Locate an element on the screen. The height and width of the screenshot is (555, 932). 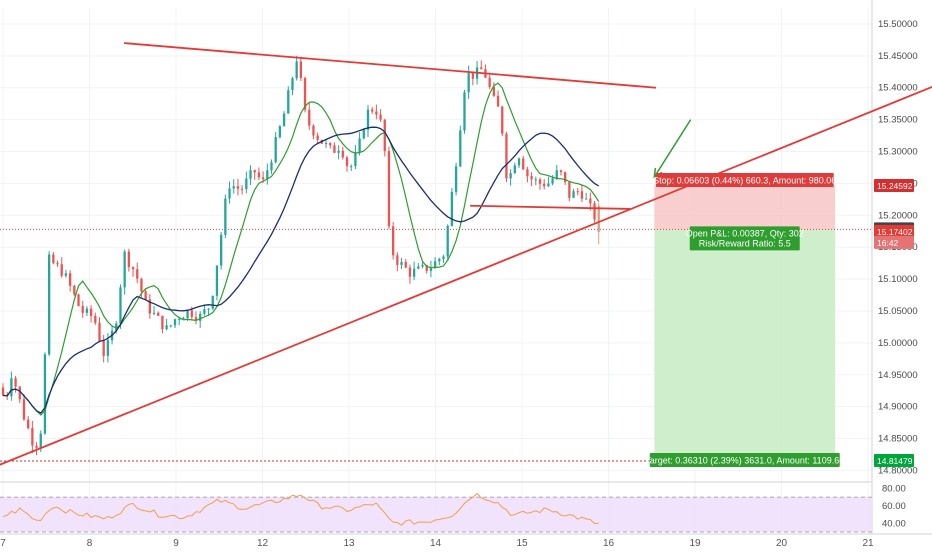
price-tick-label: 14.95000 is located at coordinates (898, 375).